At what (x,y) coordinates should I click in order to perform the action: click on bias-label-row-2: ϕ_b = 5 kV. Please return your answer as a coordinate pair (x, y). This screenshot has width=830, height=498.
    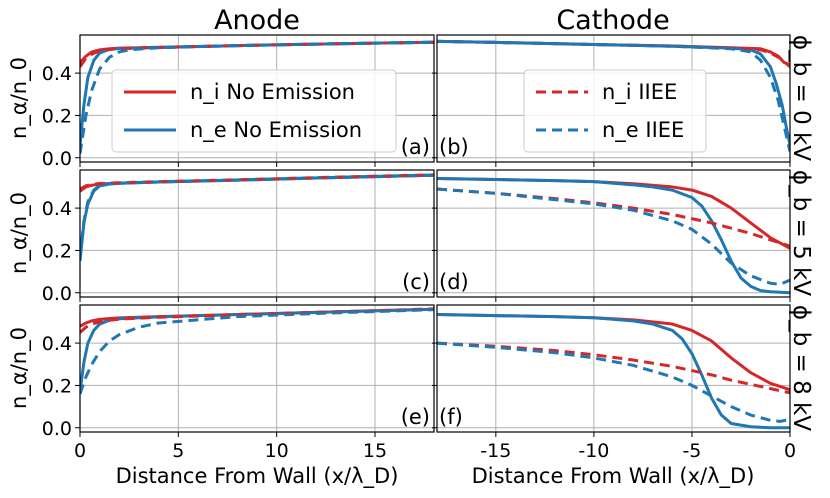
    Looking at the image, I should click on (801, 233).